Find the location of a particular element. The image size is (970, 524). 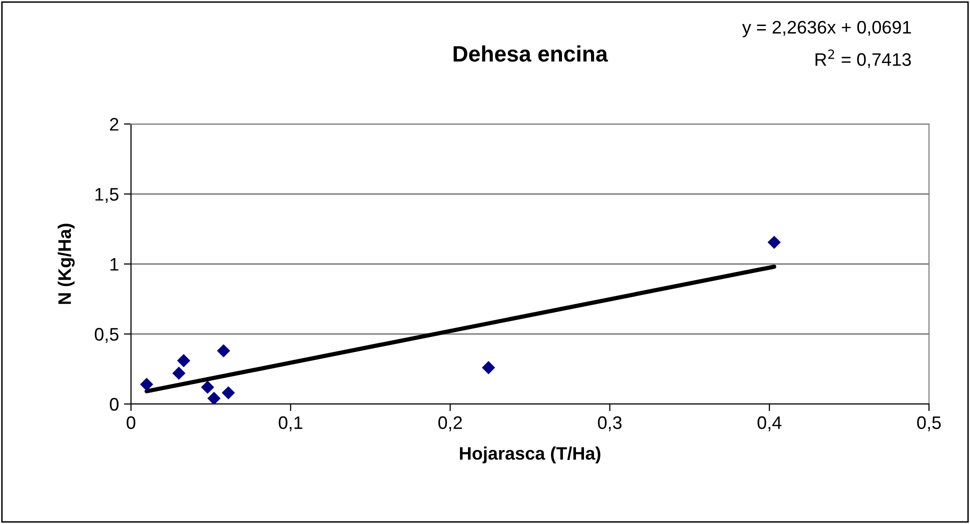

y-tick-label: 1 is located at coordinates (114, 264).